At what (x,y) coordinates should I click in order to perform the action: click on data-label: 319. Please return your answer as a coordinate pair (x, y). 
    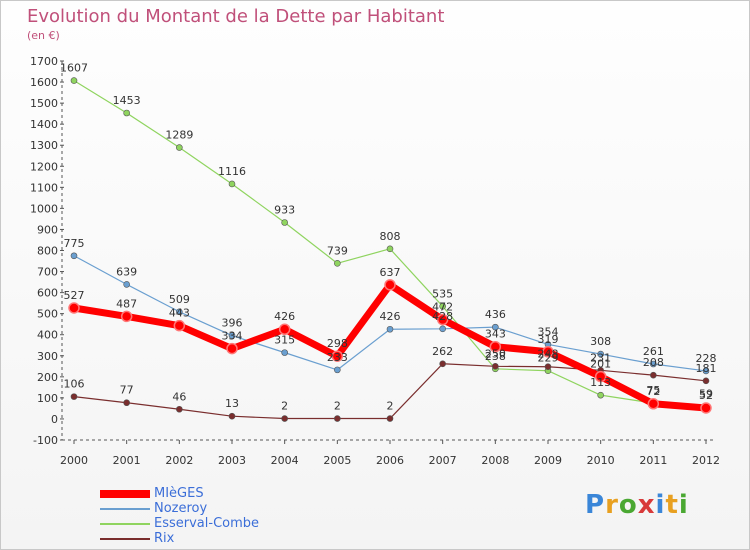
    Looking at the image, I should click on (548, 339).